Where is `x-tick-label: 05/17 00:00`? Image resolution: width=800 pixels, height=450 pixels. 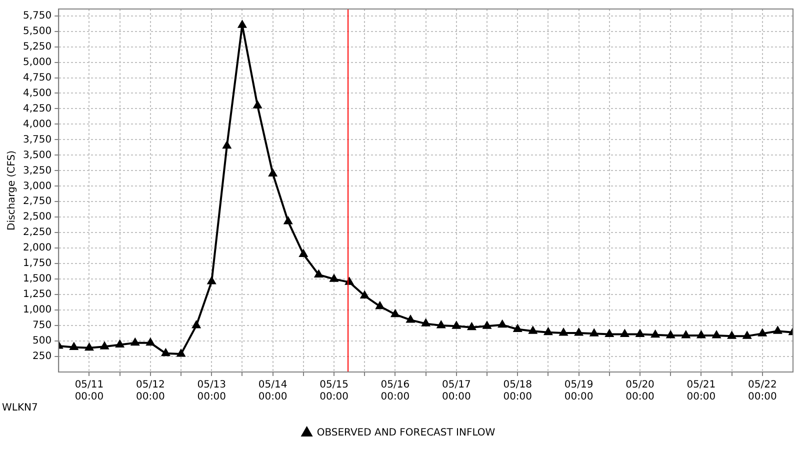 x-tick-label: 05/17 00:00 is located at coordinates (456, 391).